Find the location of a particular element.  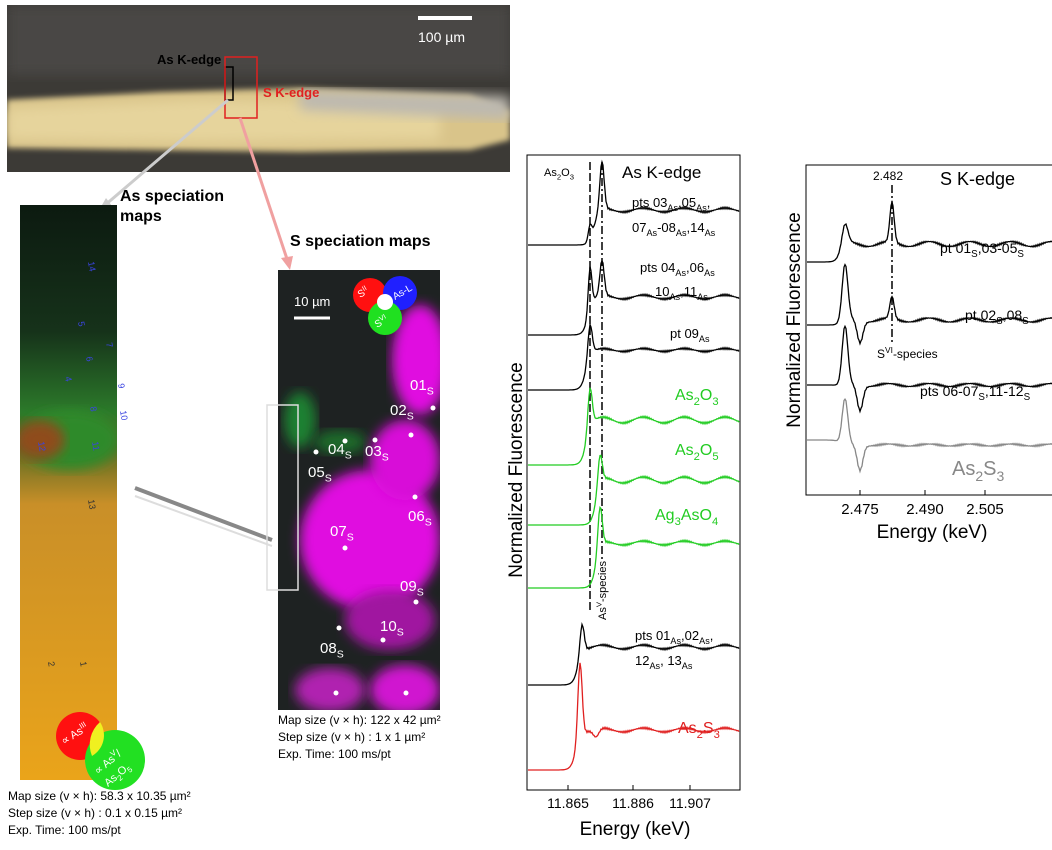

legend-label: SII is located at coordinates (363, 293).